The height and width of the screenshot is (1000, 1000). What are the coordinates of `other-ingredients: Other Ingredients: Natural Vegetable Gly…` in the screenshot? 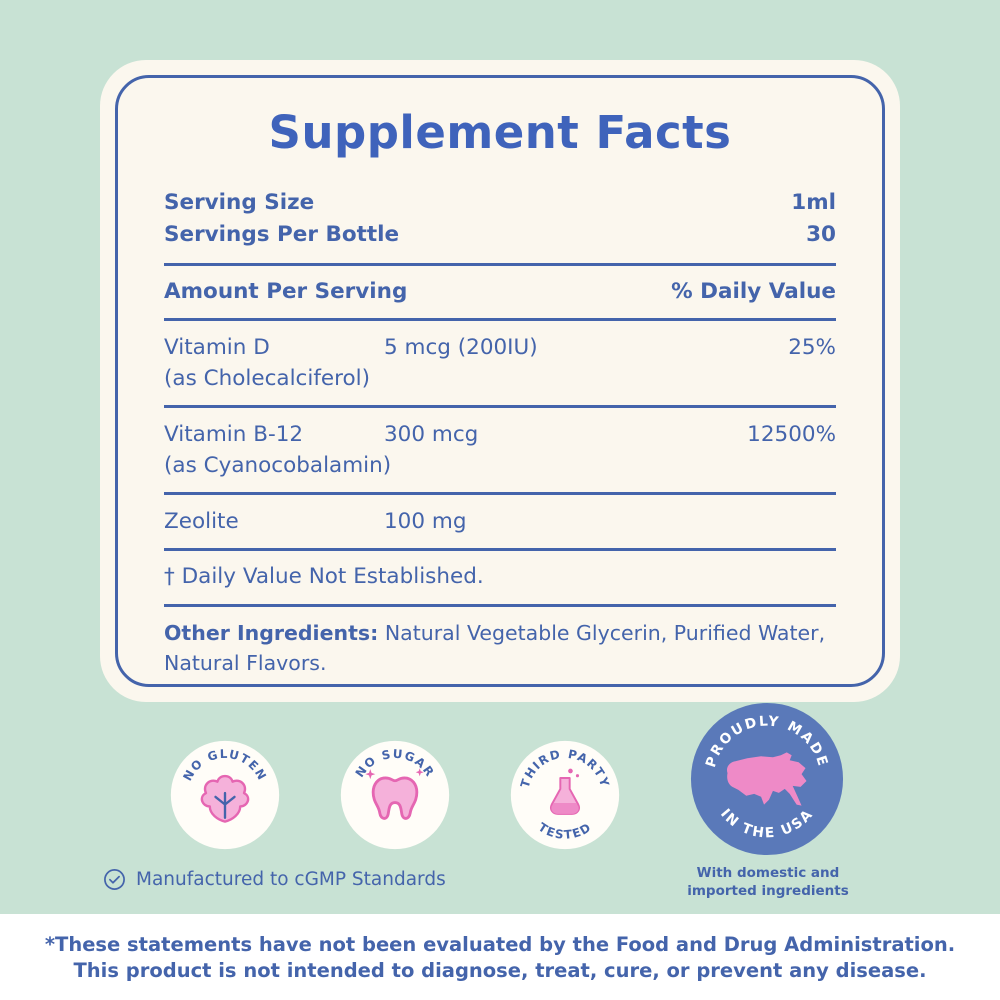 It's located at (500, 649).